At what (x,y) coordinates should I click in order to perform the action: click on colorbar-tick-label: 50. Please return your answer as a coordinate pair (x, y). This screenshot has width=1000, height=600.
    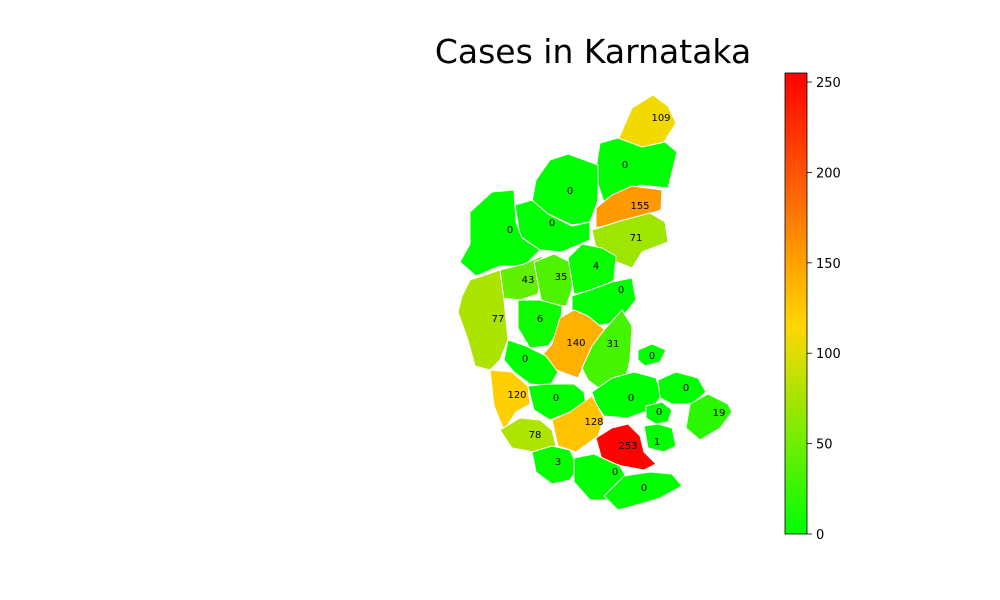
    Looking at the image, I should click on (824, 445).